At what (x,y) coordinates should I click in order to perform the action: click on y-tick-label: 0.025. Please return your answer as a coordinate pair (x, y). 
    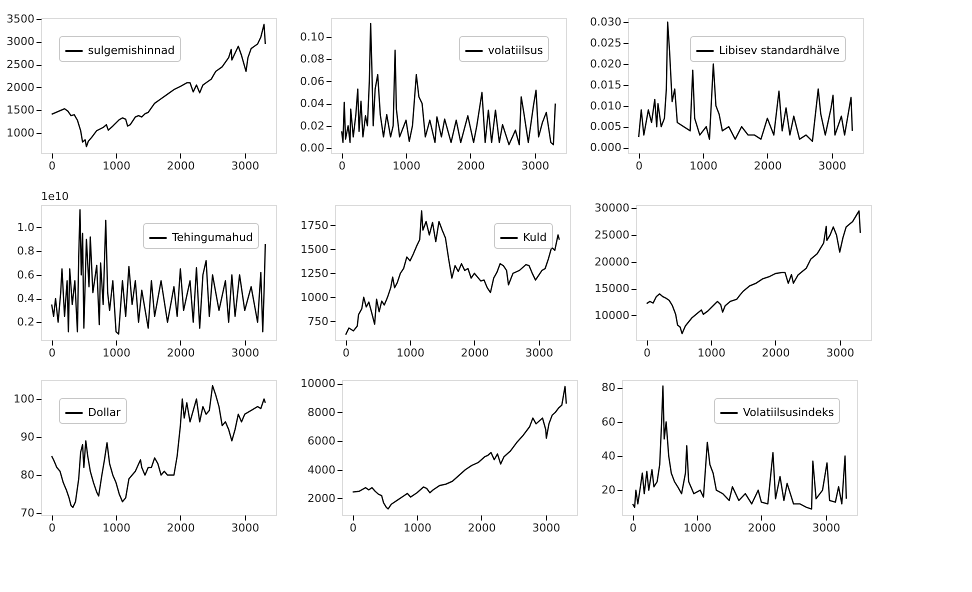
    Looking at the image, I should click on (606, 43).